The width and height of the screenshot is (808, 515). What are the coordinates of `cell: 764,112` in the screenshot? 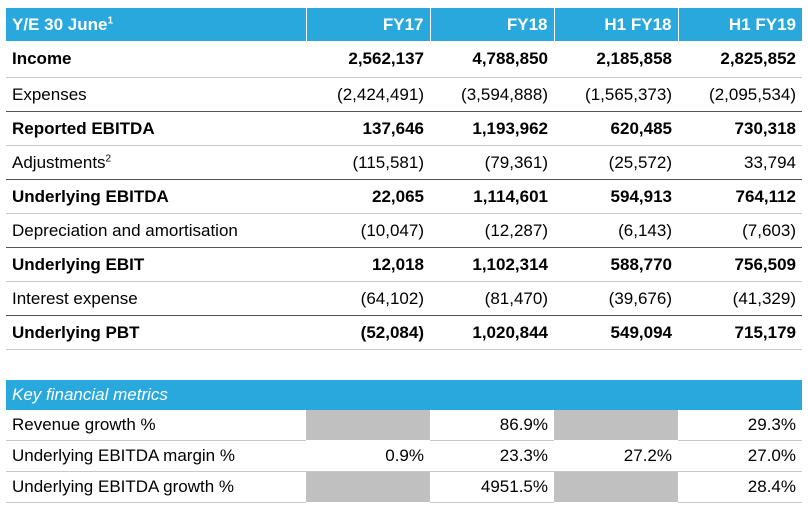 It's located at (740, 196).